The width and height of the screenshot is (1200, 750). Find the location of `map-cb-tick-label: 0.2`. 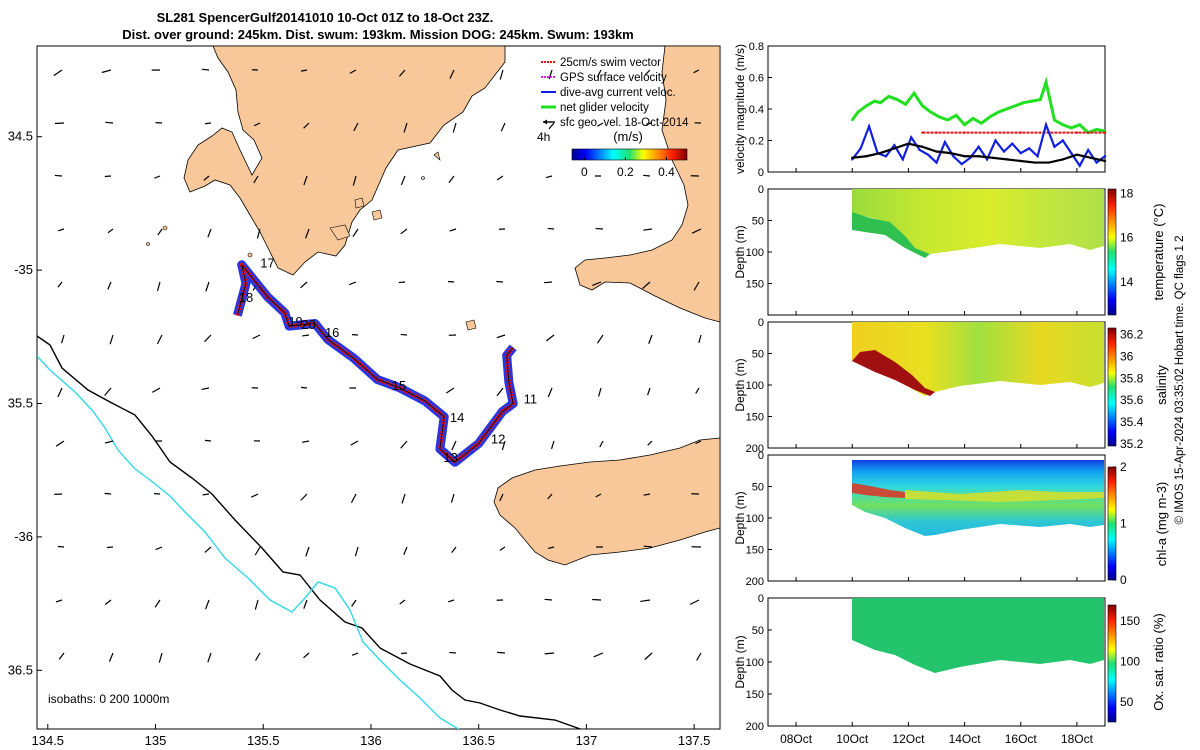

map-cb-tick-label: 0.2 is located at coordinates (625, 172).